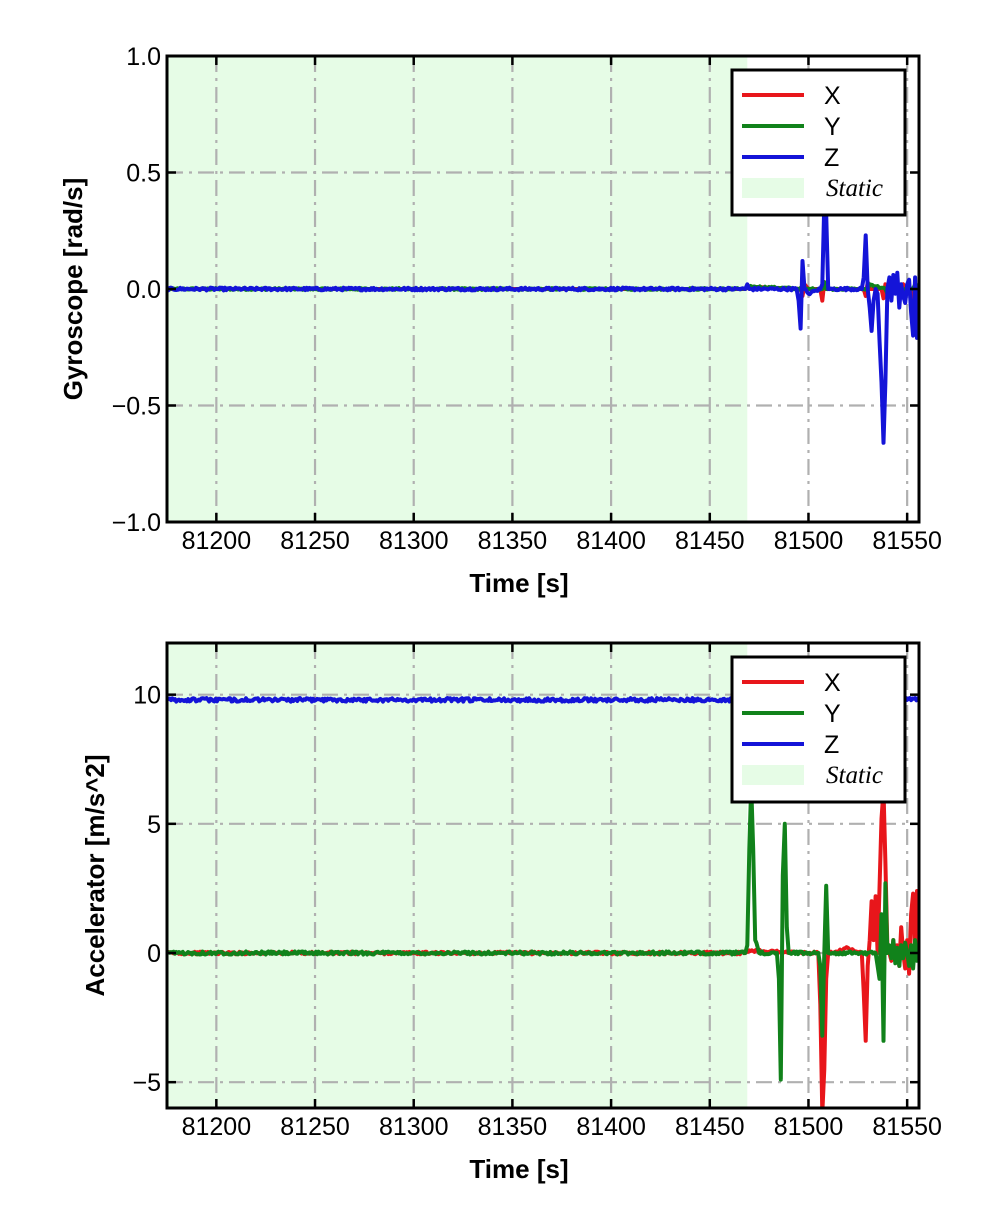  I want to click on y-tick-label: 10, so click(147, 696).